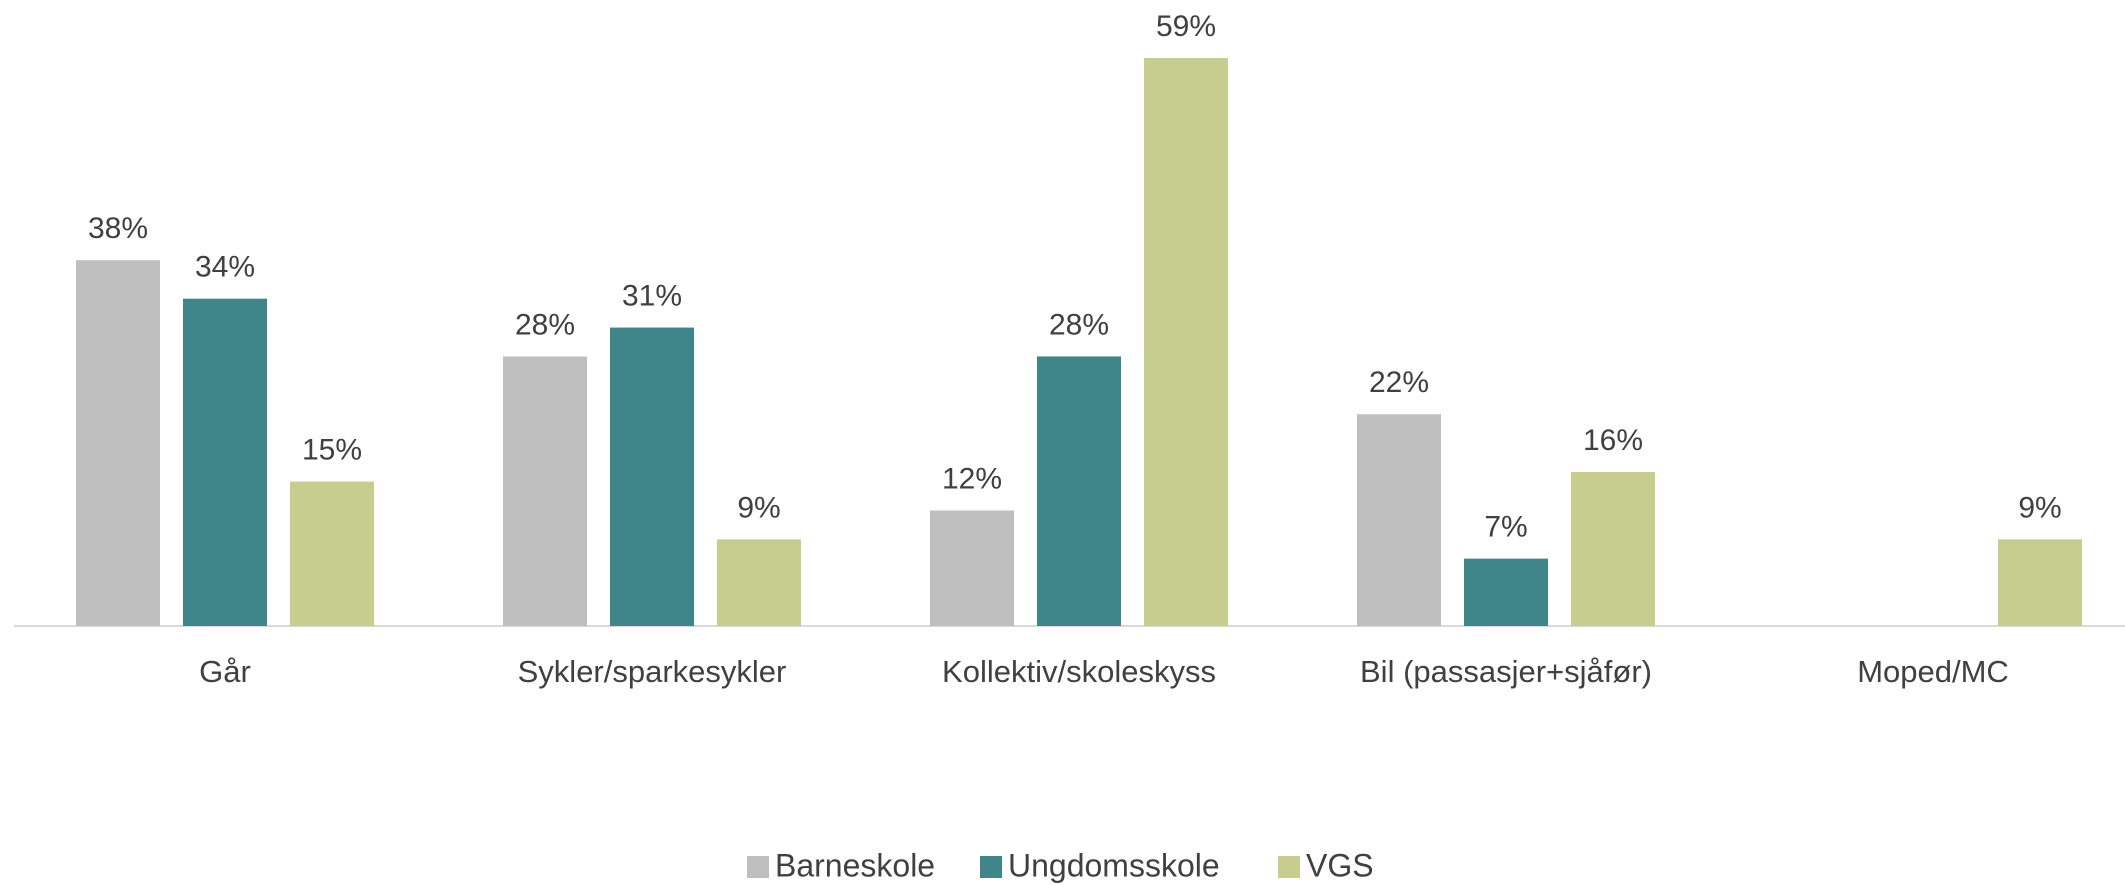 Image resolution: width=2125 pixels, height=885 pixels. Describe the element at coordinates (1186, 26) in the screenshot. I see `data-label: 59%` at that location.